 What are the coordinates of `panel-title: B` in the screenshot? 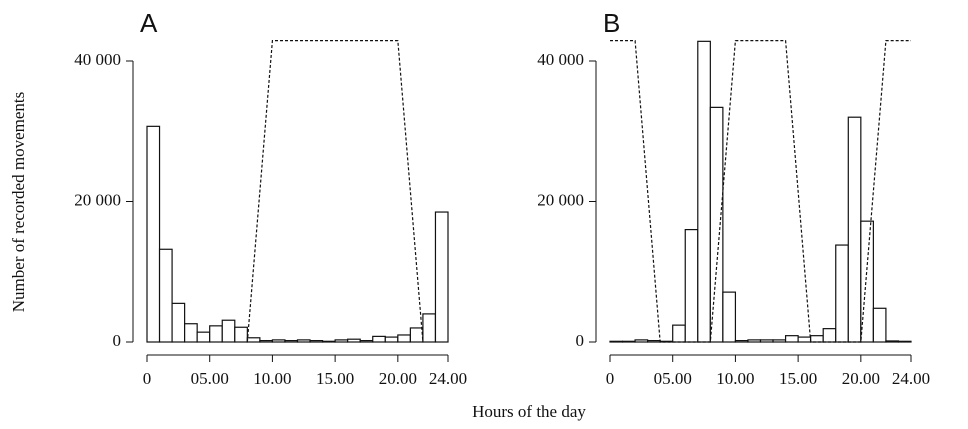 It's located at (611, 23).